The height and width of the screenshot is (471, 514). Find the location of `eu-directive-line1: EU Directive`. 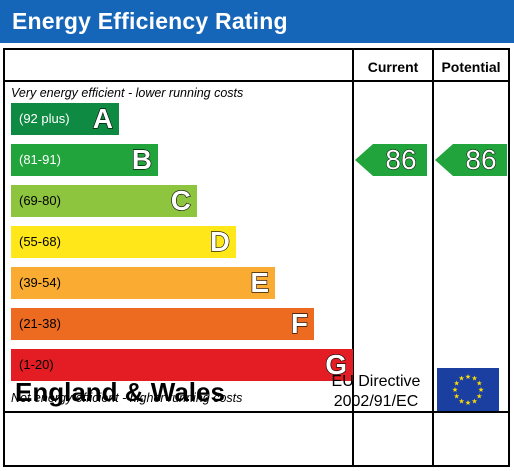

eu-directive-line1: EU Directive is located at coordinates (376, 381).